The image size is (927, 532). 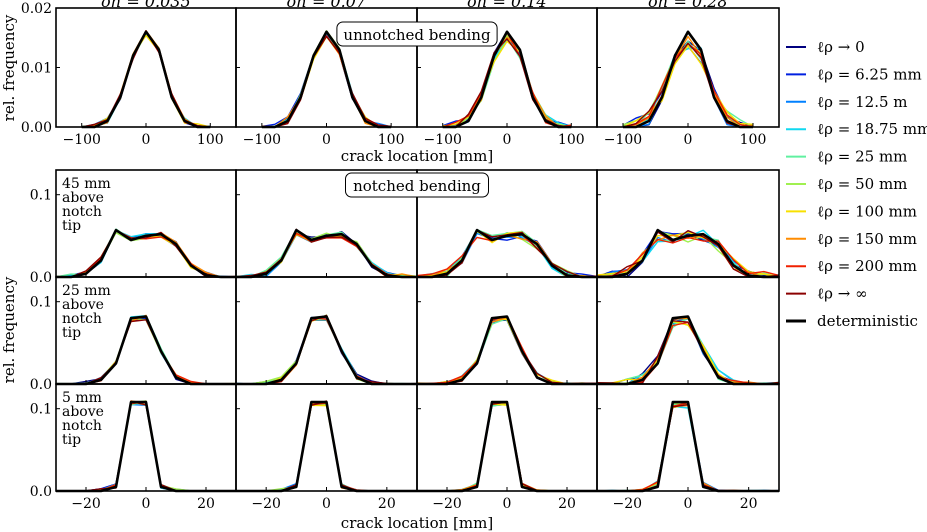 What do you see at coordinates (417, 35) in the screenshot?
I see `unnotched-label: unnotched bending` at bounding box center [417, 35].